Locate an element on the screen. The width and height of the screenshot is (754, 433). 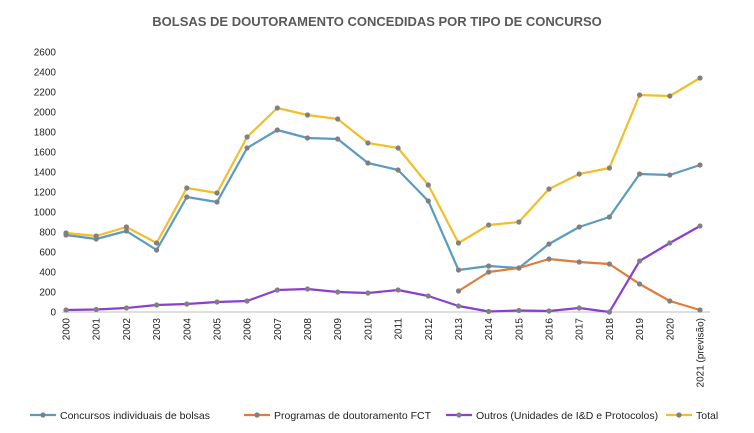
x-tick-label: 2018 is located at coordinates (610, 329).